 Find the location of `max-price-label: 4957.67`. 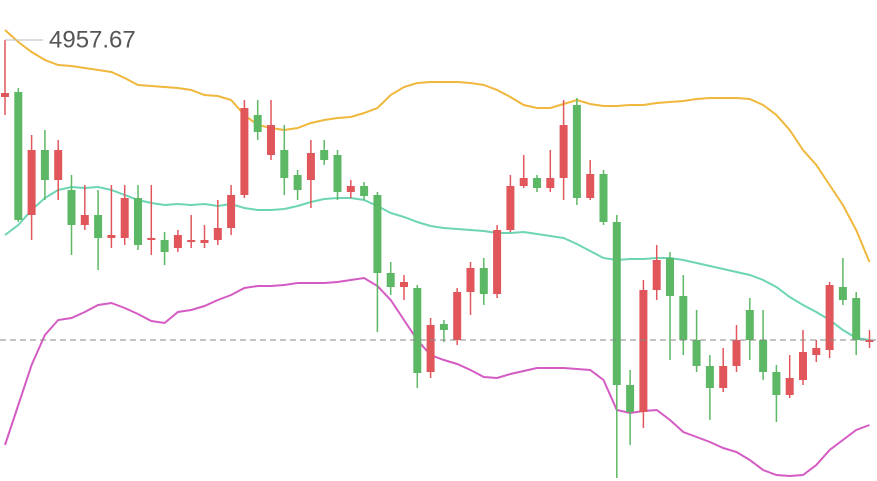

max-price-label: 4957.67 is located at coordinates (92, 39).